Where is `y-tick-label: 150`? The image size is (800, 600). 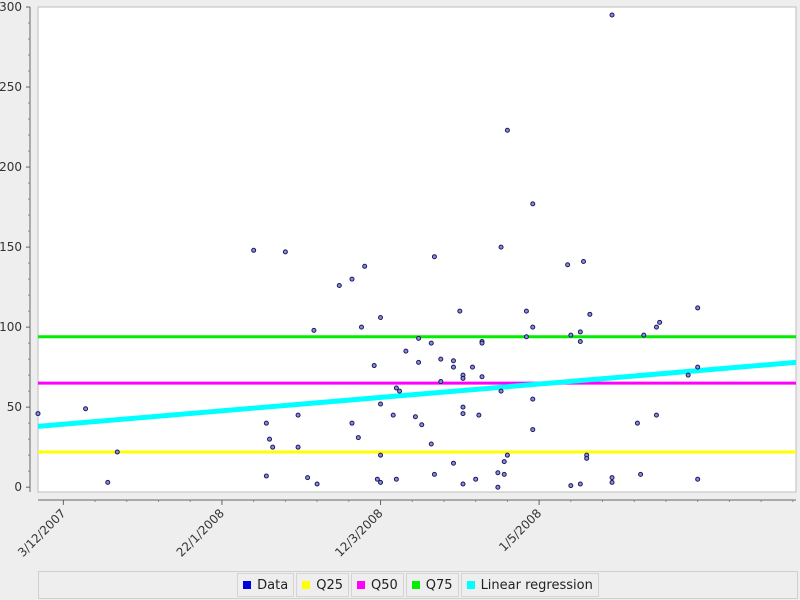 y-tick-label: 150 is located at coordinates (11, 247).